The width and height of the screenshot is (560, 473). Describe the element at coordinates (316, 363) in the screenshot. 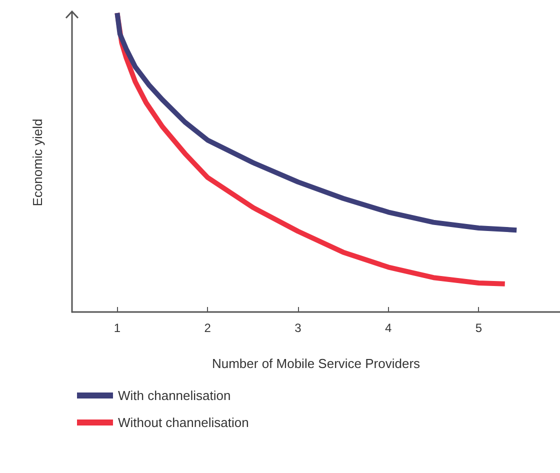

I see `x-axis-title: Number of Mobile Service Providers` at that location.